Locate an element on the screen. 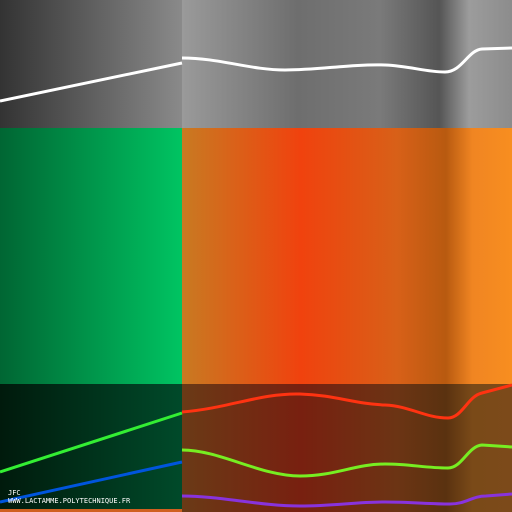 This screenshot has height=512, width=512. edge is located at coordinates (91, 510).